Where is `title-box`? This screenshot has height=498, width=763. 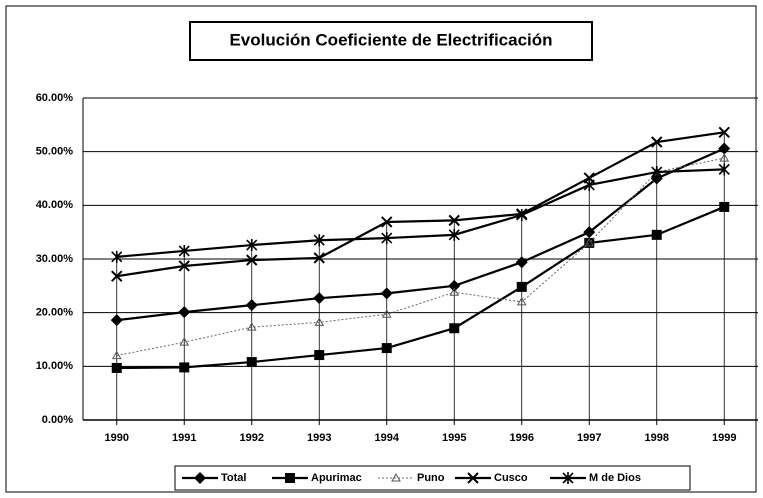 title-box is located at coordinates (391, 41).